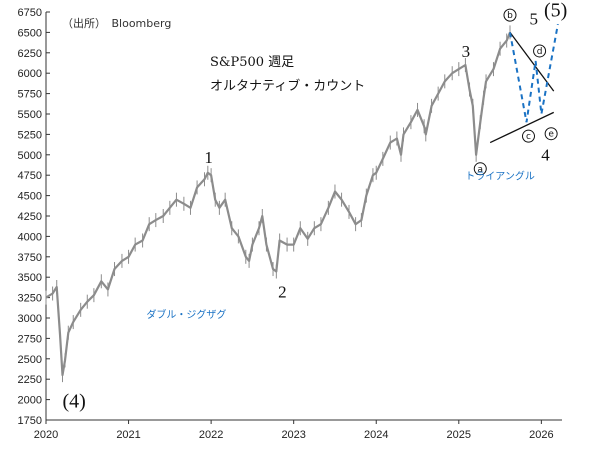  Describe the element at coordinates (30, 115) in the screenshot. I see `y-tick-label: 5500` at that location.